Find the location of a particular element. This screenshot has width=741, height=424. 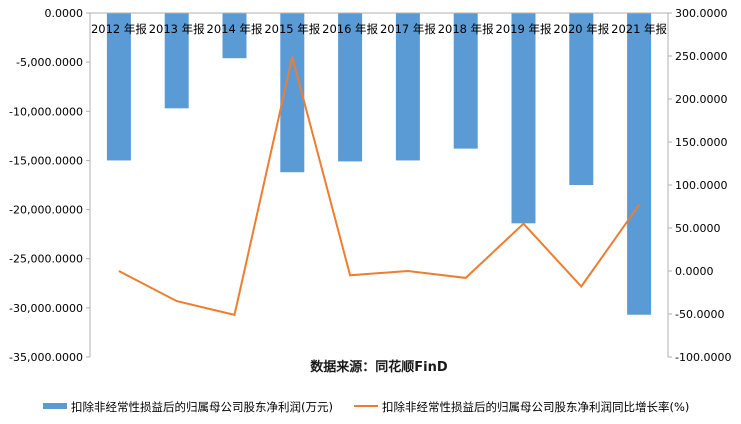

right-tick-label-0: 300.0000 is located at coordinates (701, 13).